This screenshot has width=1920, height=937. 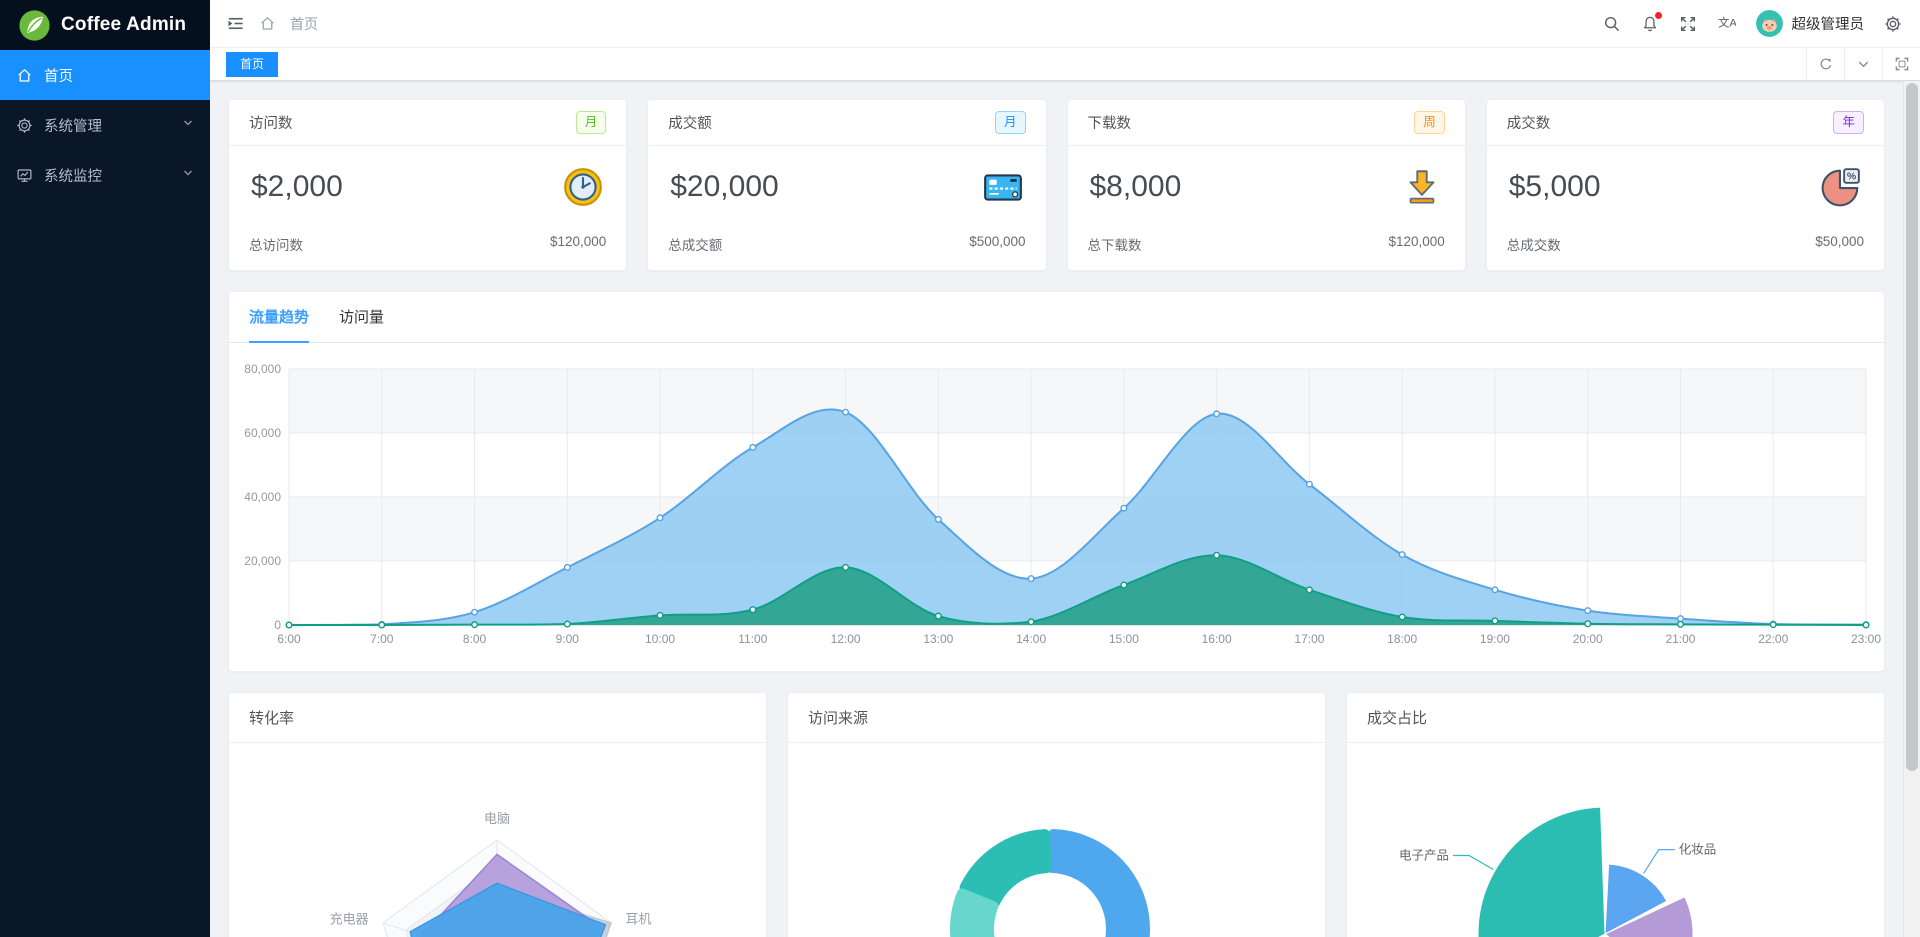 I want to click on svg-text: 0, so click(x=277, y=625).